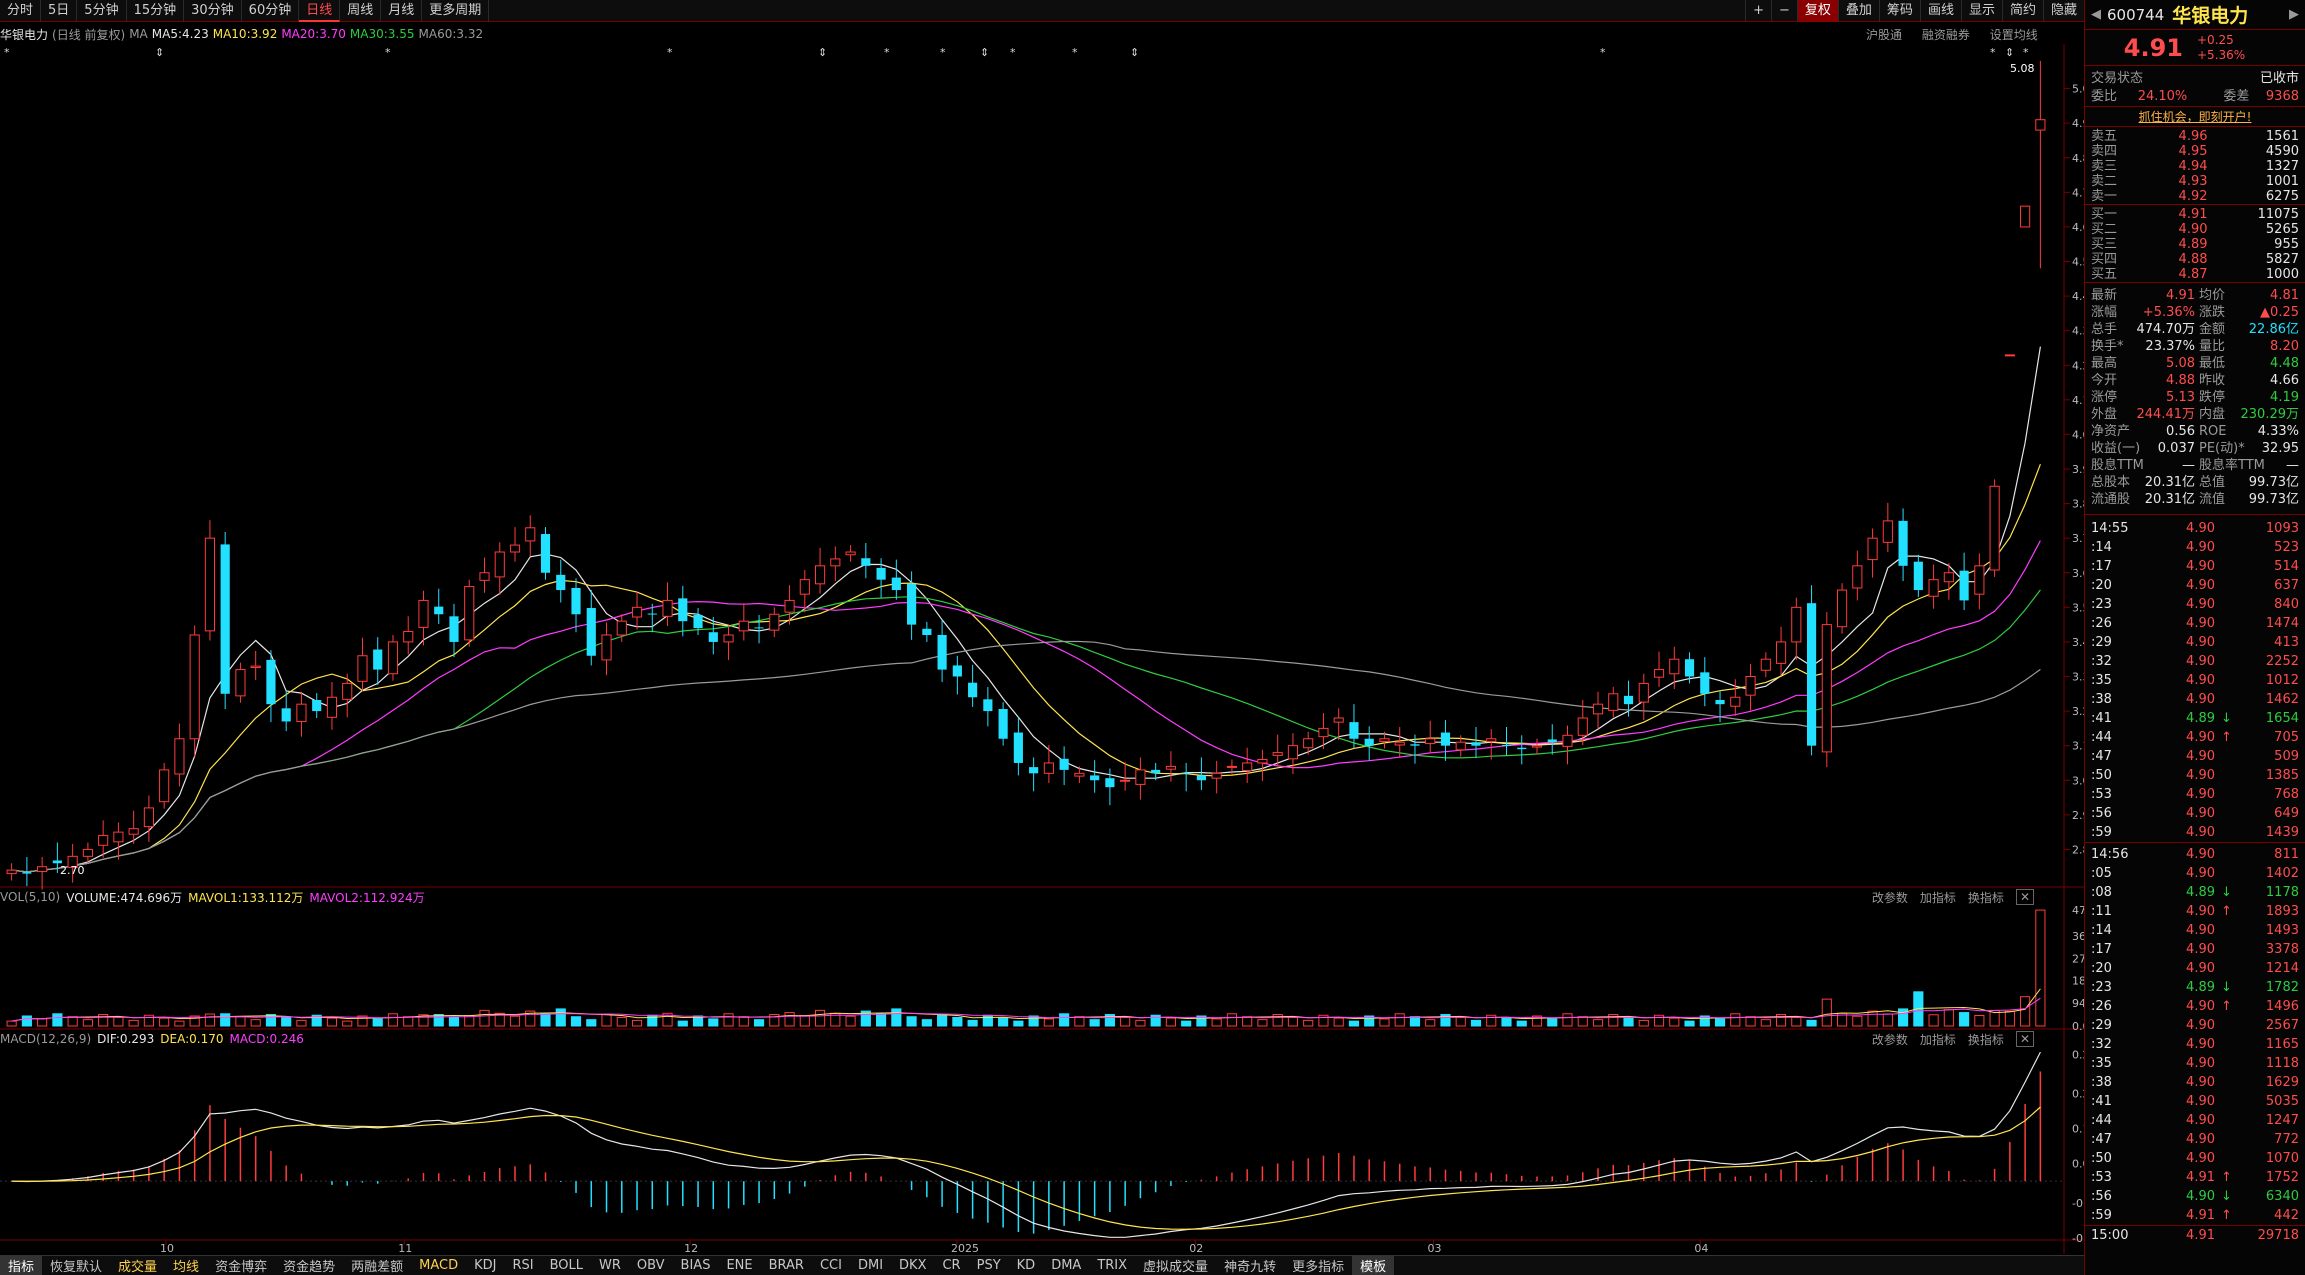 The image size is (2305, 1275). I want to click on indicator-tab-5: 资金趋势, so click(309, 1267).